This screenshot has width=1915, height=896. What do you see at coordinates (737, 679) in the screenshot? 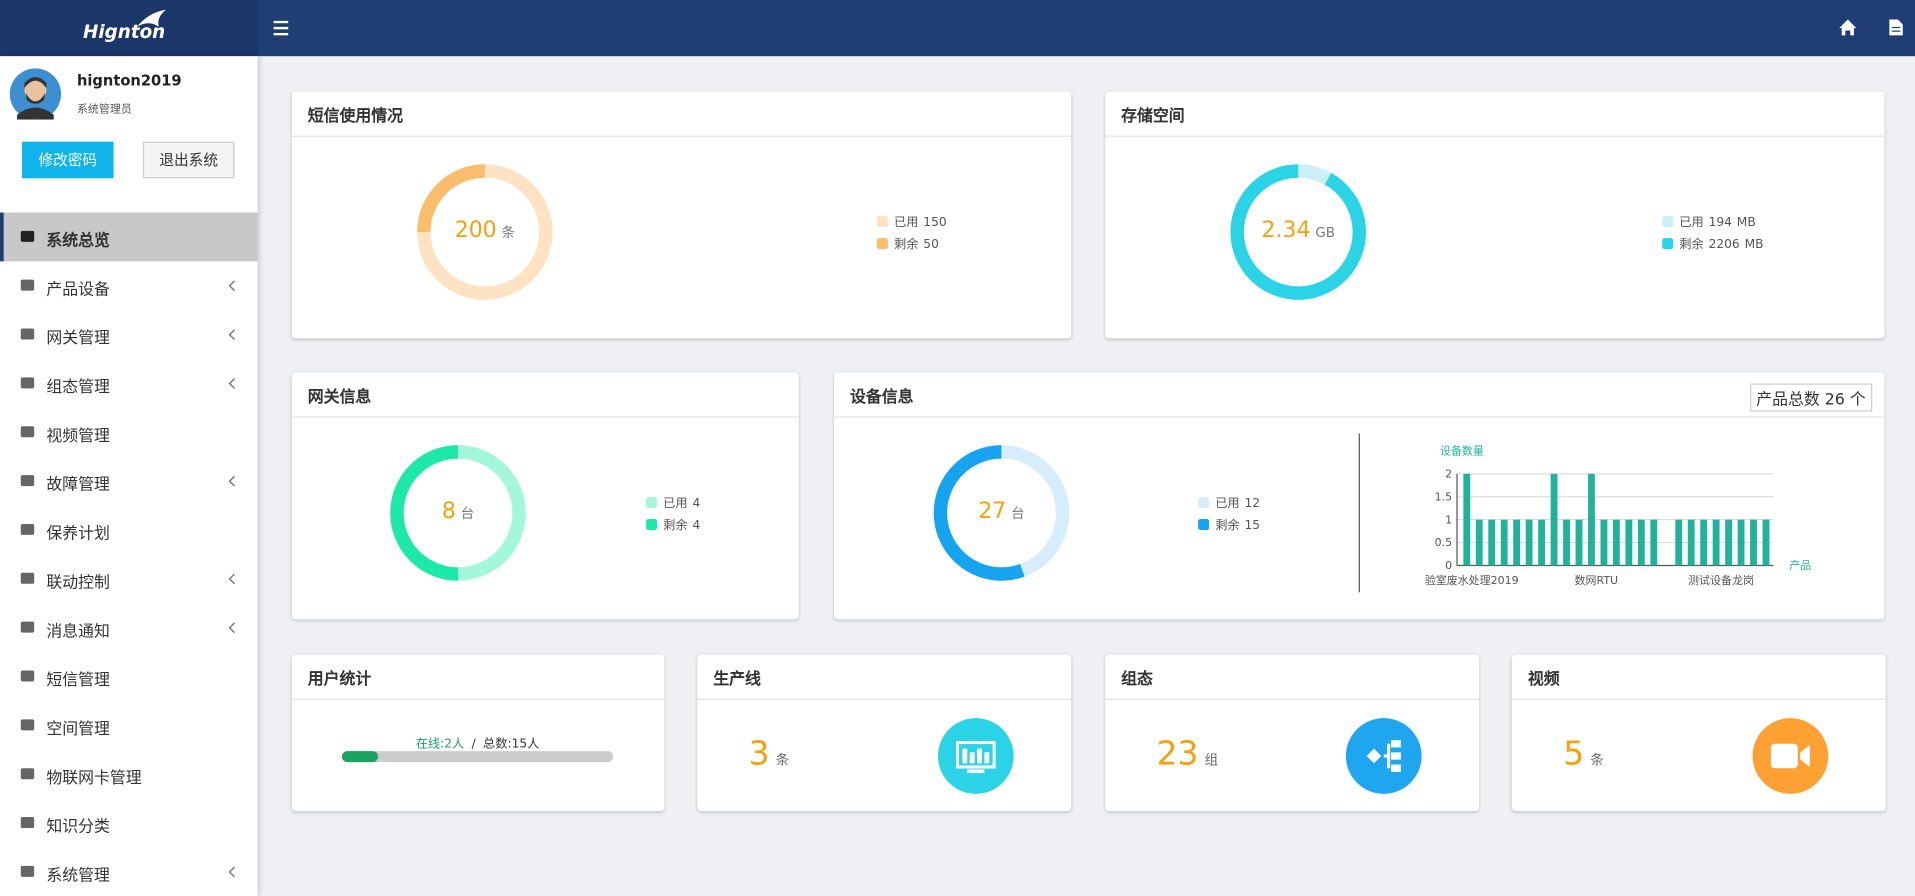
I see `card-title: 生产线` at bounding box center [737, 679].